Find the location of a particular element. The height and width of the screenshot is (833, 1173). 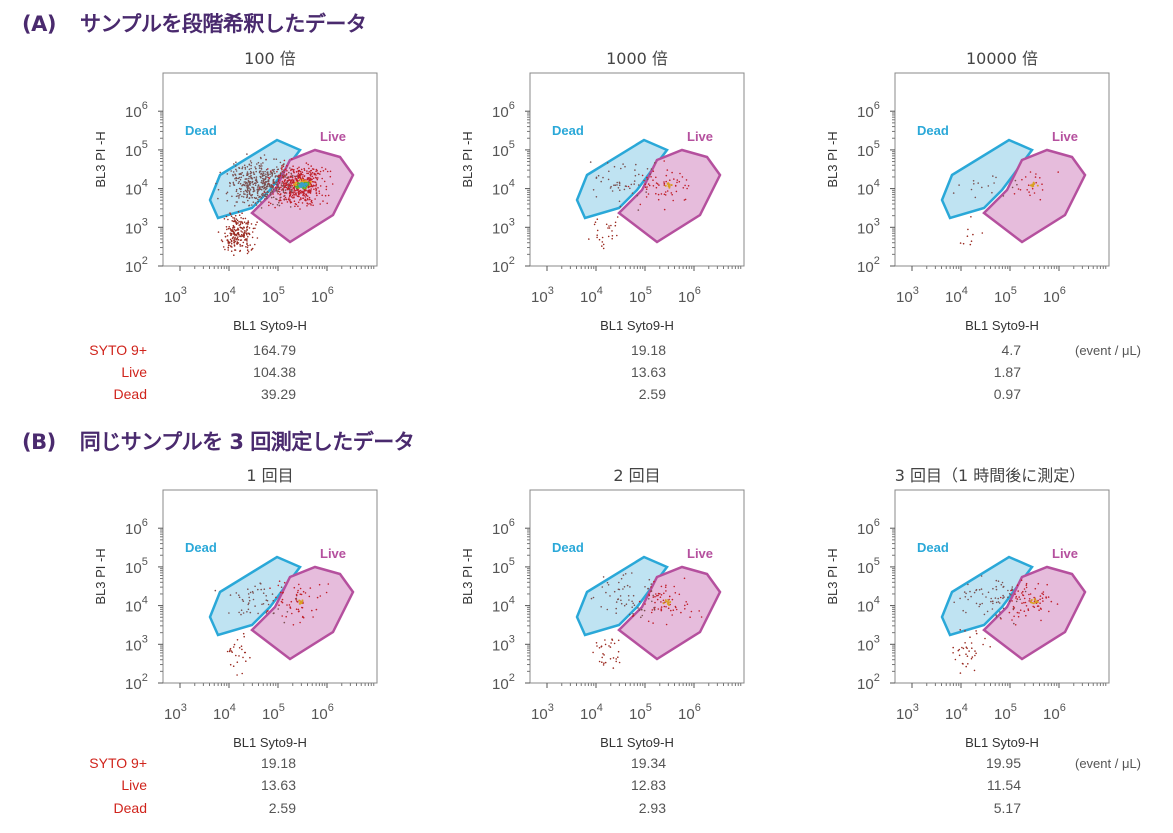

stat-label-live: Live is located at coordinates (134, 785).